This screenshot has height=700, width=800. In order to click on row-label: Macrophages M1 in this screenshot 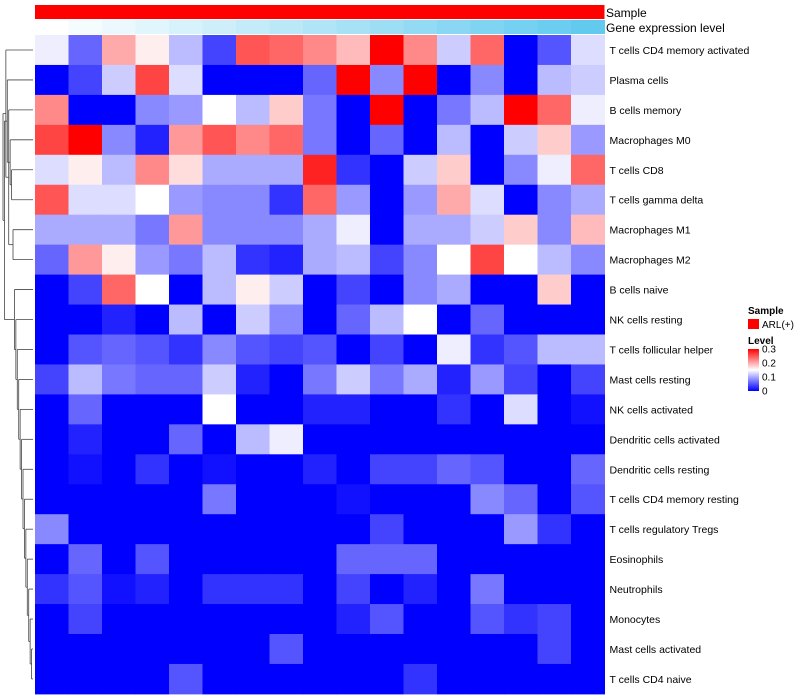, I will do `click(650, 231)`.